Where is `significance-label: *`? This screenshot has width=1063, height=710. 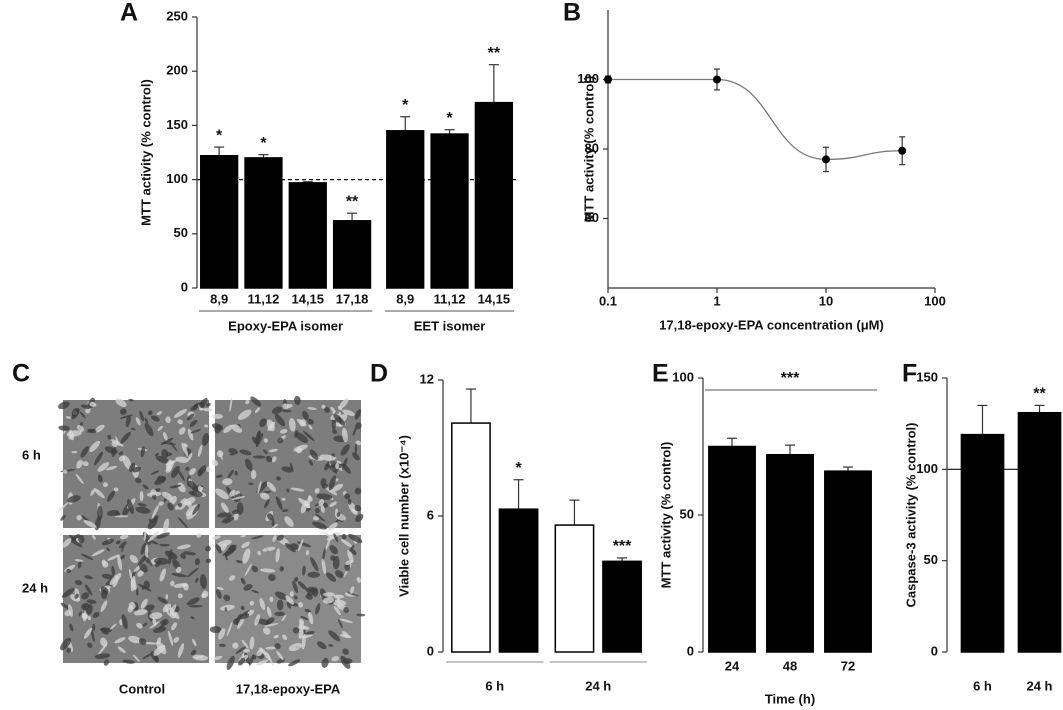
significance-label: * is located at coordinates (263, 143).